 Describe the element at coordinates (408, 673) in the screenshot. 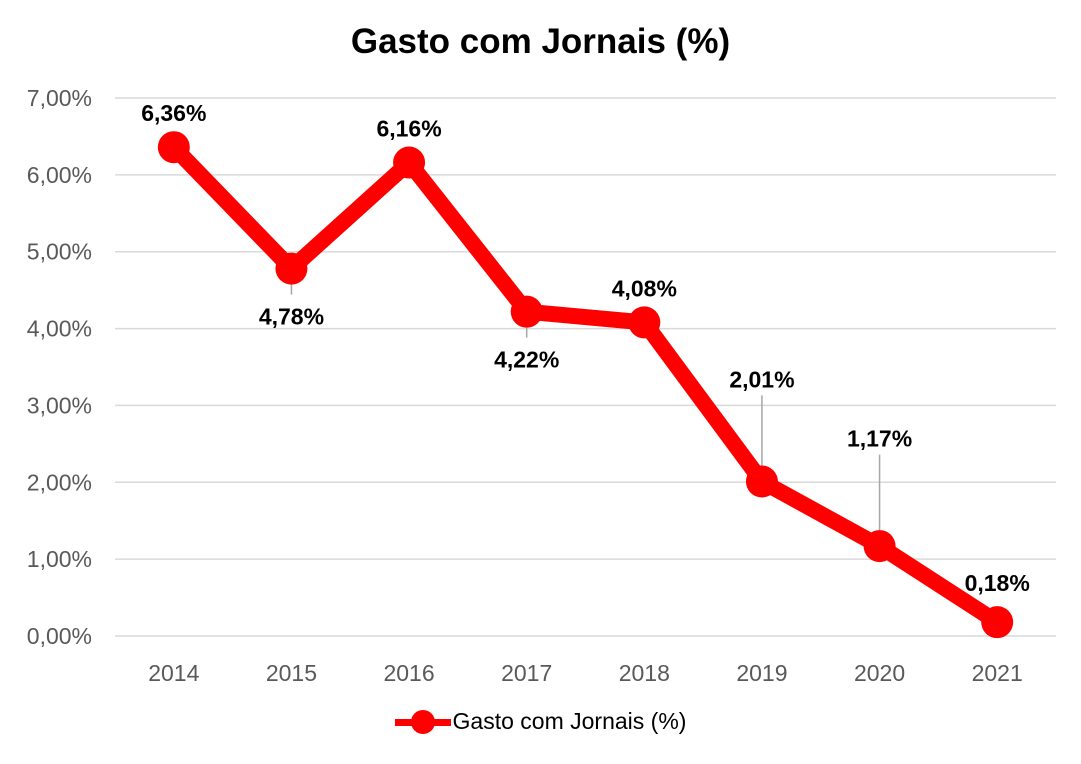

I see `x-tick-label: 2016` at that location.